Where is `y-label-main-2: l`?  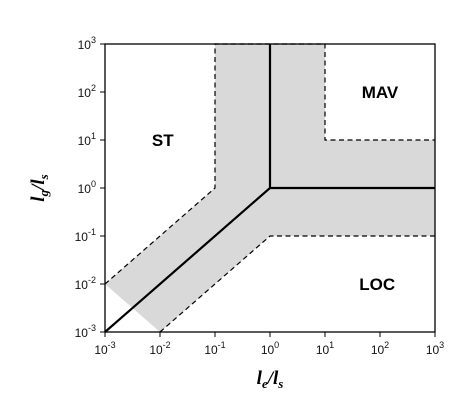 y-label-main-2: l is located at coordinates (38, 182).